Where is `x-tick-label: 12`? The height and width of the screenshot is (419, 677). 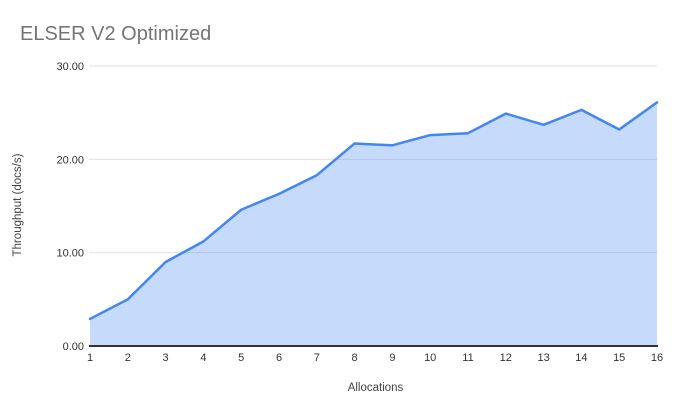
x-tick-label: 12 is located at coordinates (506, 358).